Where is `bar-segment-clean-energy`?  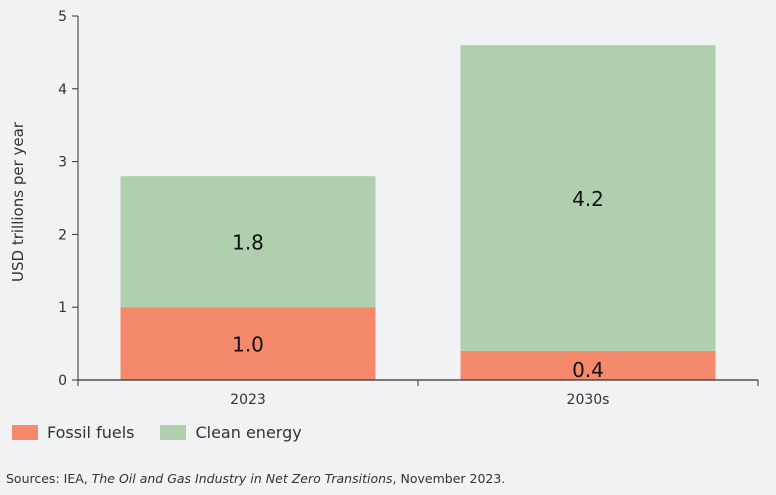 bar-segment-clean-energy is located at coordinates (248, 242).